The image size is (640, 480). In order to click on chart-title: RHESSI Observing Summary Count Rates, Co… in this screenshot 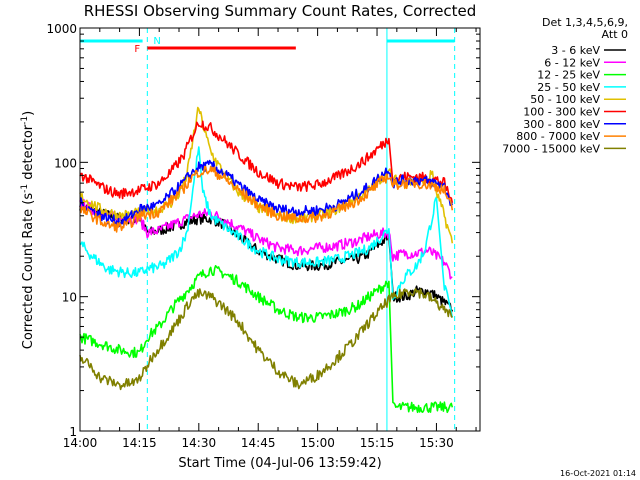, I will do `click(280, 11)`.